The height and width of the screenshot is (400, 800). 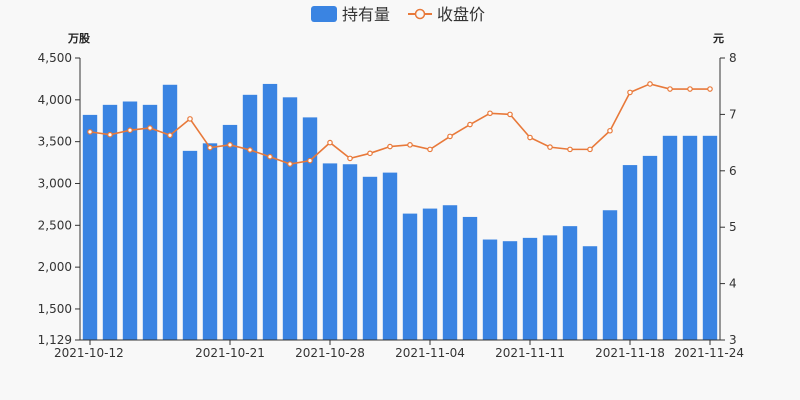 What do you see at coordinates (230, 353) in the screenshot?
I see `x-tick-label: 2021-10-21` at bounding box center [230, 353].